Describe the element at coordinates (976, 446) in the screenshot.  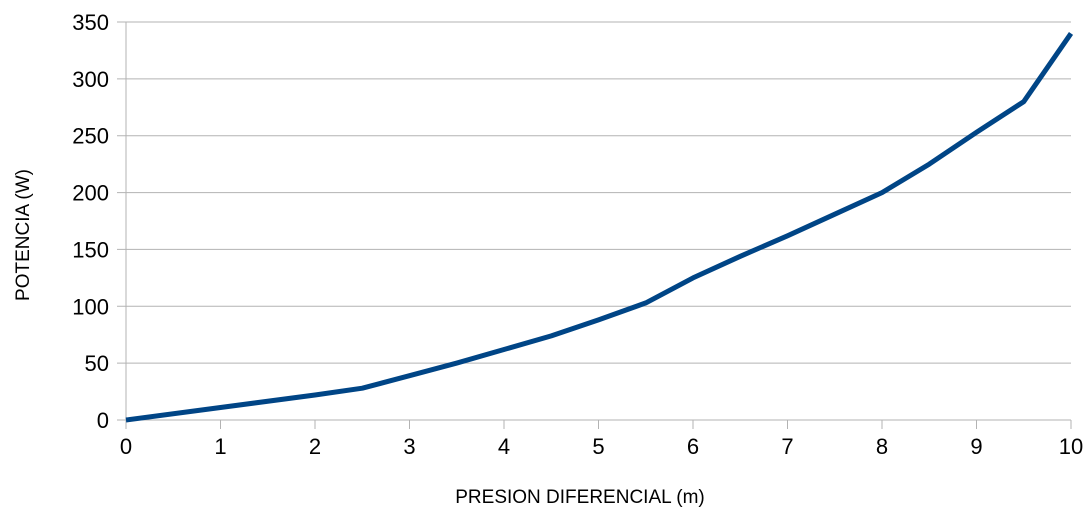
I see `x-tick-label: 9` at that location.